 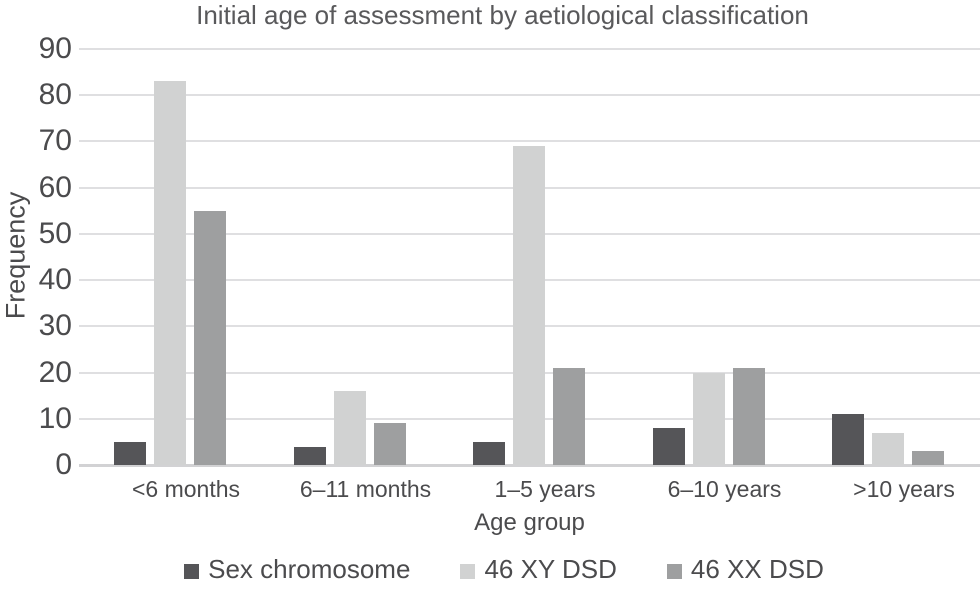 I want to click on legend-label: 46 XX DSD, so click(x=757, y=569).